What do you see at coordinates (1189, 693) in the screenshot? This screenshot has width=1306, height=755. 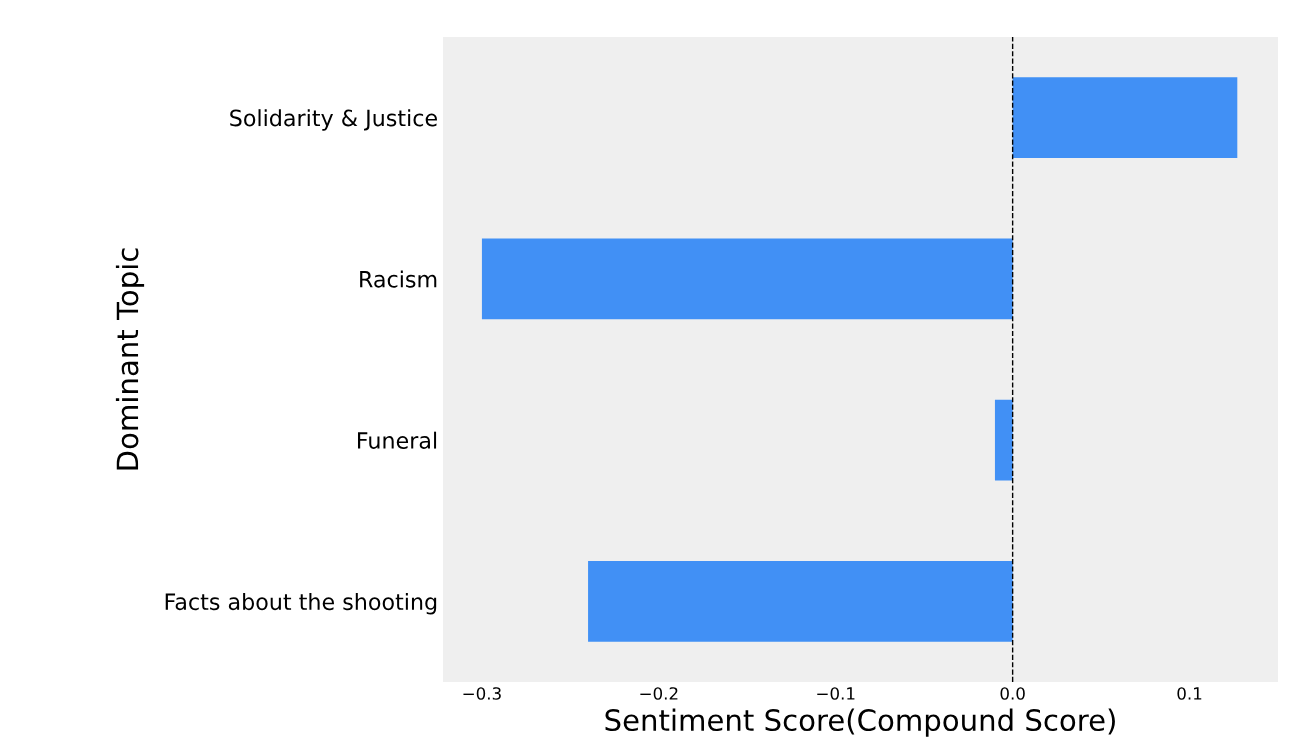 I see `x-tick-label: 0.1` at bounding box center [1189, 693].